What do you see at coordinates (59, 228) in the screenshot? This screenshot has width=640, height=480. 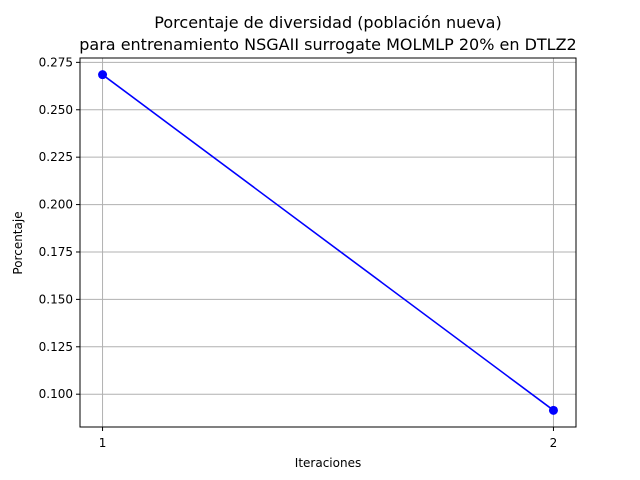 I see `y-axis-ticks: 0.100 0.125 0.150 0.175 0.200 0.225 0.250 0.275` at bounding box center [59, 228].